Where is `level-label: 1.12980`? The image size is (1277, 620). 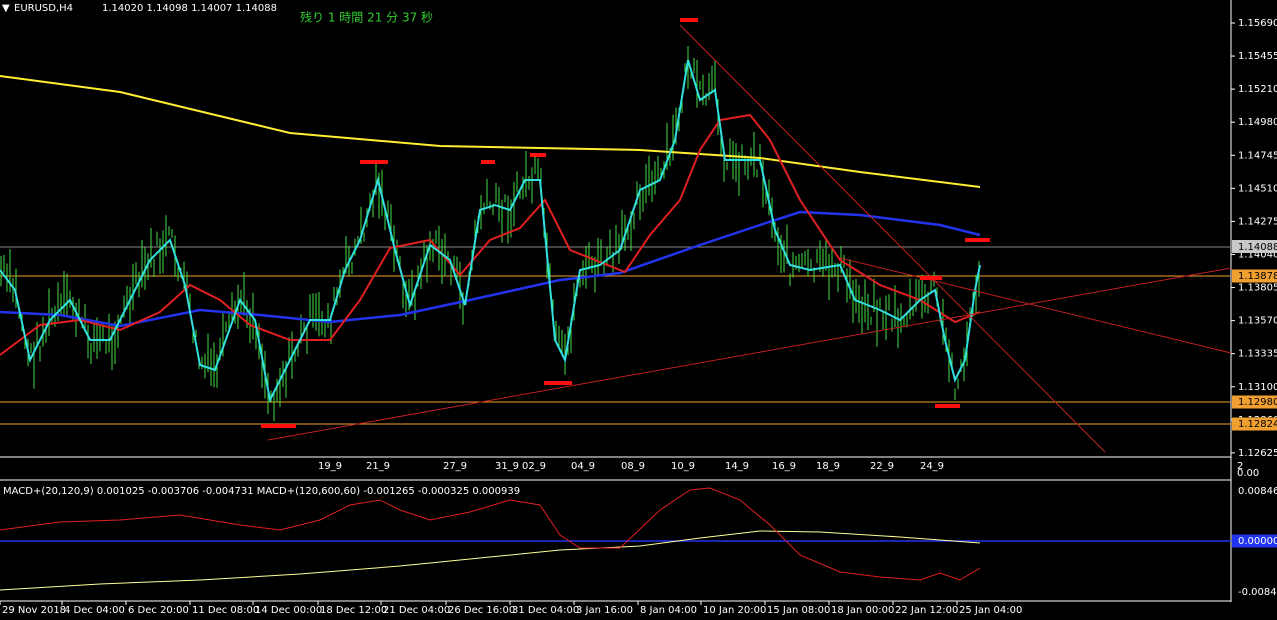
level-label: 1.12980 is located at coordinates (1257, 402).